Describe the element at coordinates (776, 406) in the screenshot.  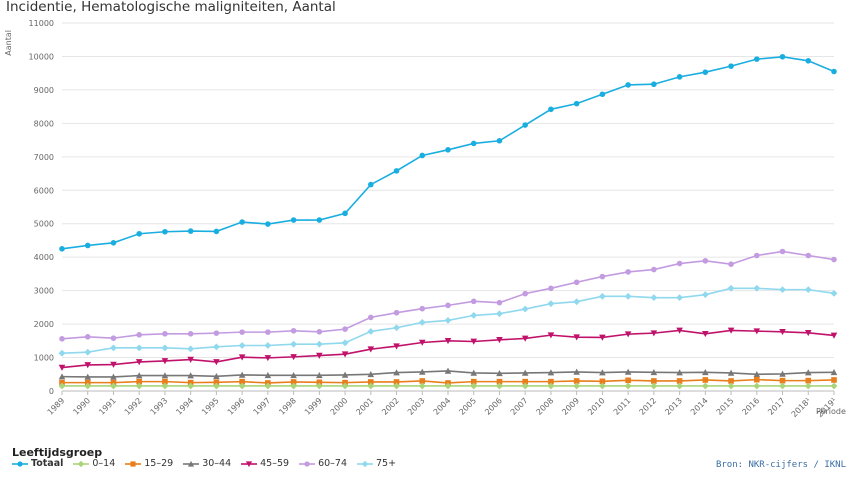
I see `x-tick-label: 2017` at that location.